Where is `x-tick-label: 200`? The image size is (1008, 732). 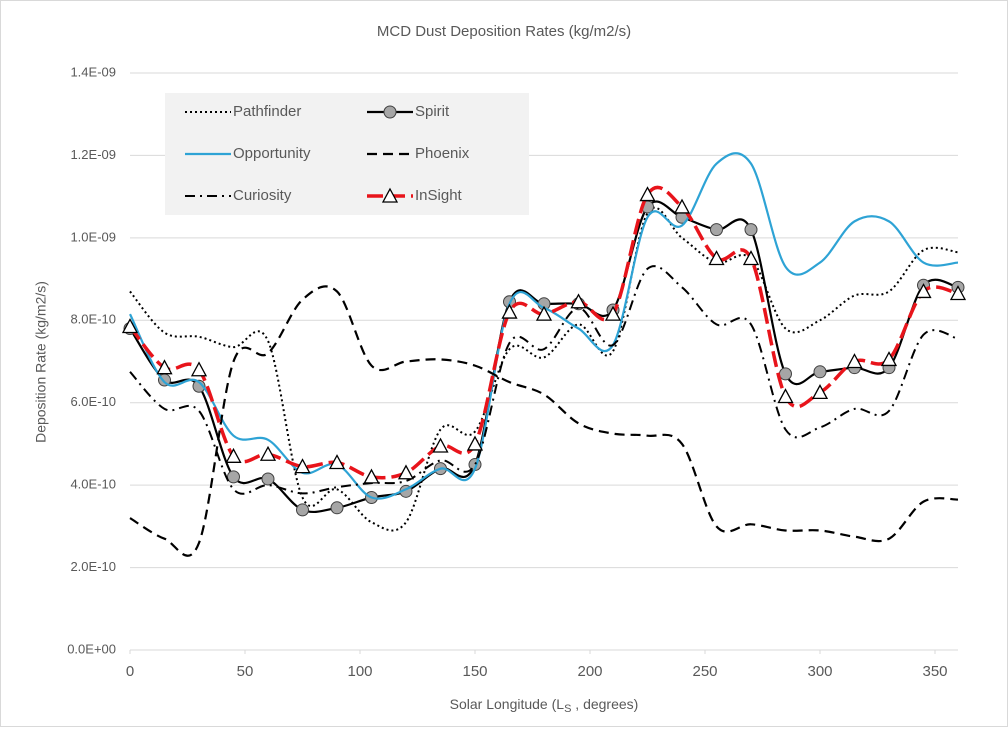
x-tick-label: 200 is located at coordinates (589, 671).